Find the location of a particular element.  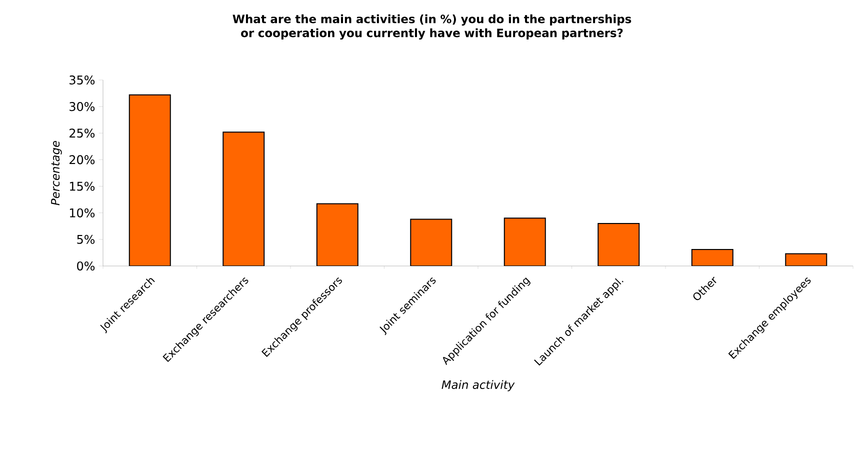

y-tick-label: 0% is located at coordinates (86, 266).